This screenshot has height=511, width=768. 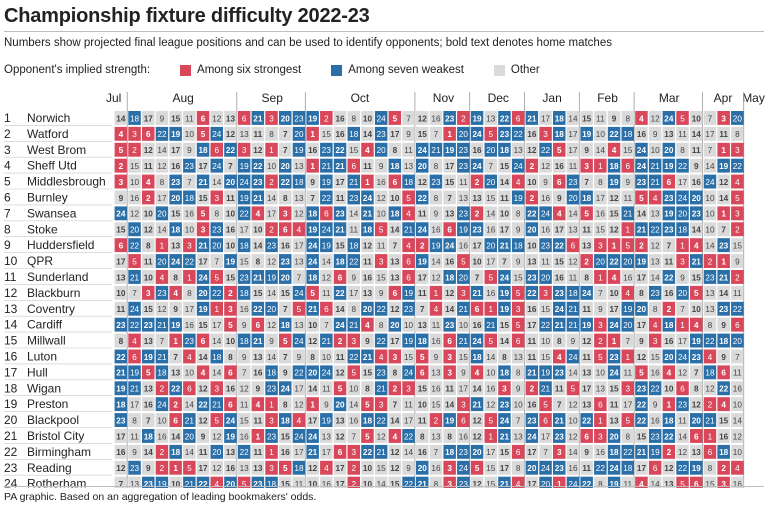 What do you see at coordinates (395, 357) in the screenshot?
I see `fixture-value: 3` at bounding box center [395, 357].